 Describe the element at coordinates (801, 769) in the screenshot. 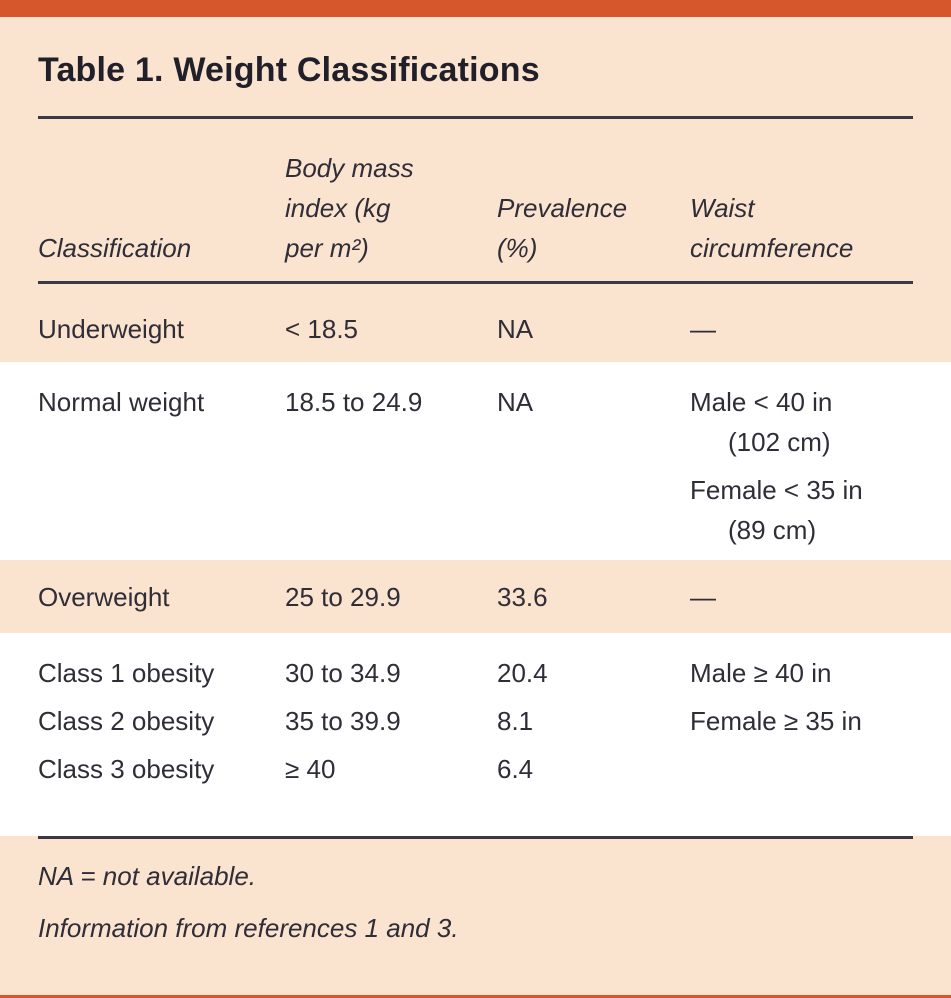

I see `cell-waist` at that location.